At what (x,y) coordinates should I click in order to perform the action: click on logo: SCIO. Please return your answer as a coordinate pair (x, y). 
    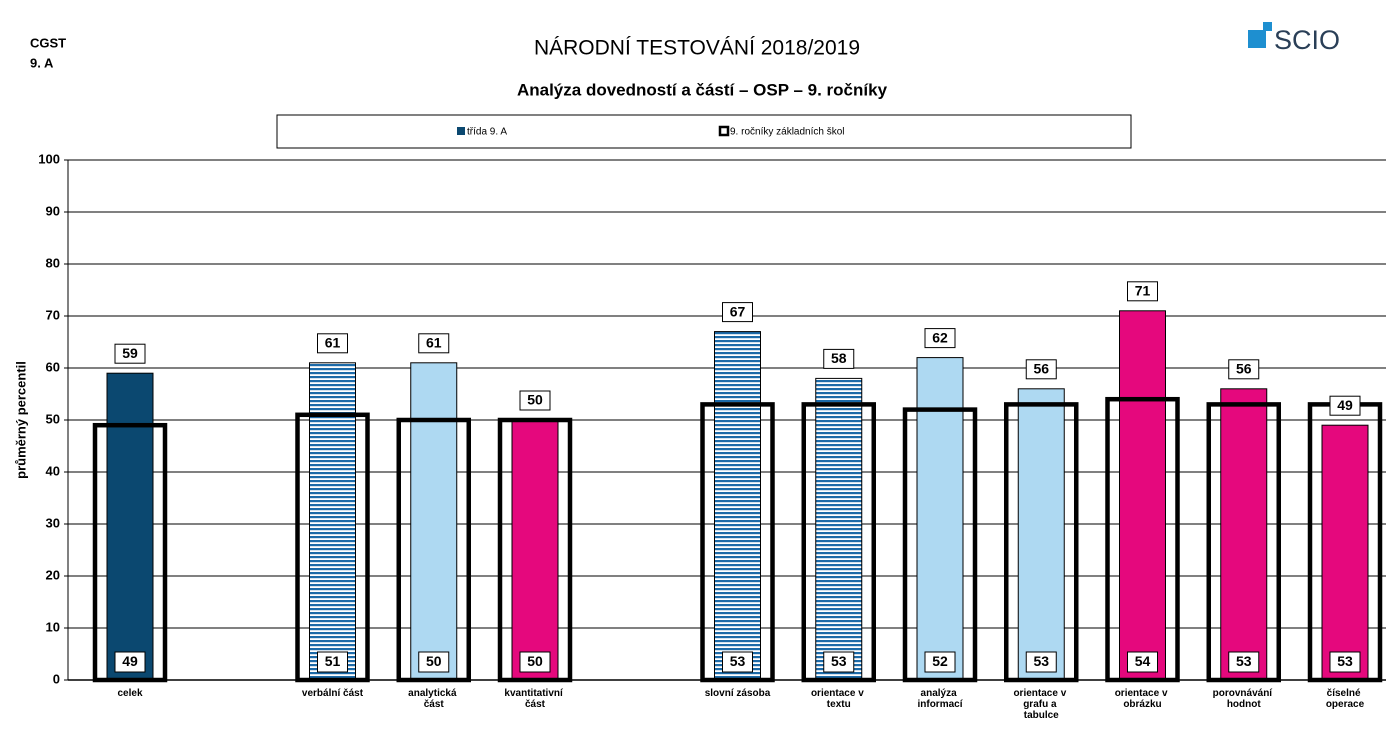
    Looking at the image, I should click on (1294, 38).